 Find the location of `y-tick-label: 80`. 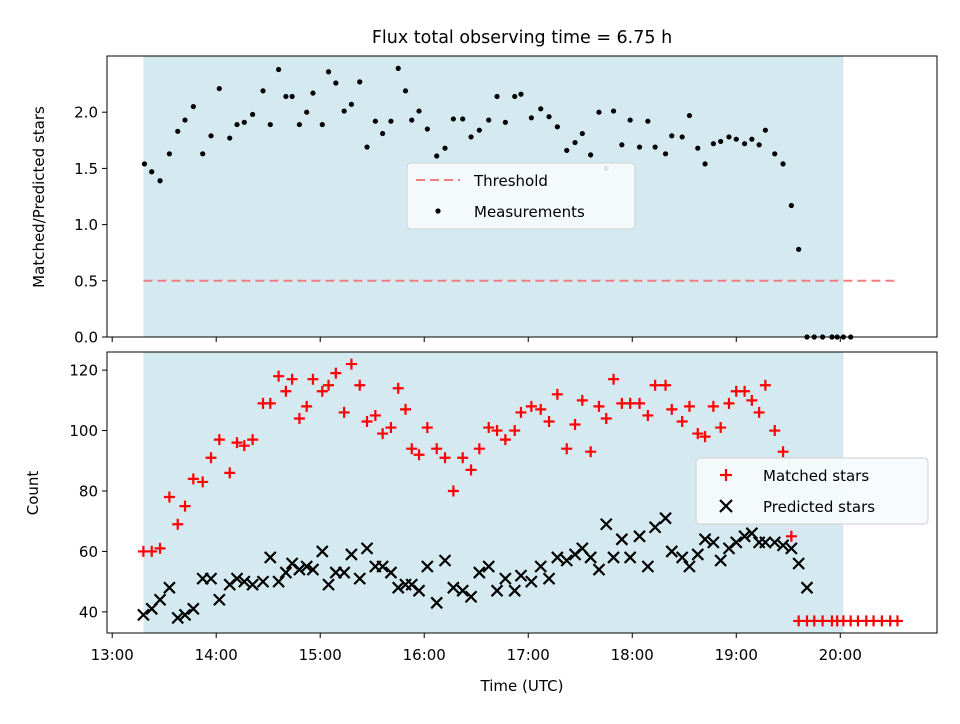

y-tick-label: 80 is located at coordinates (88, 491).